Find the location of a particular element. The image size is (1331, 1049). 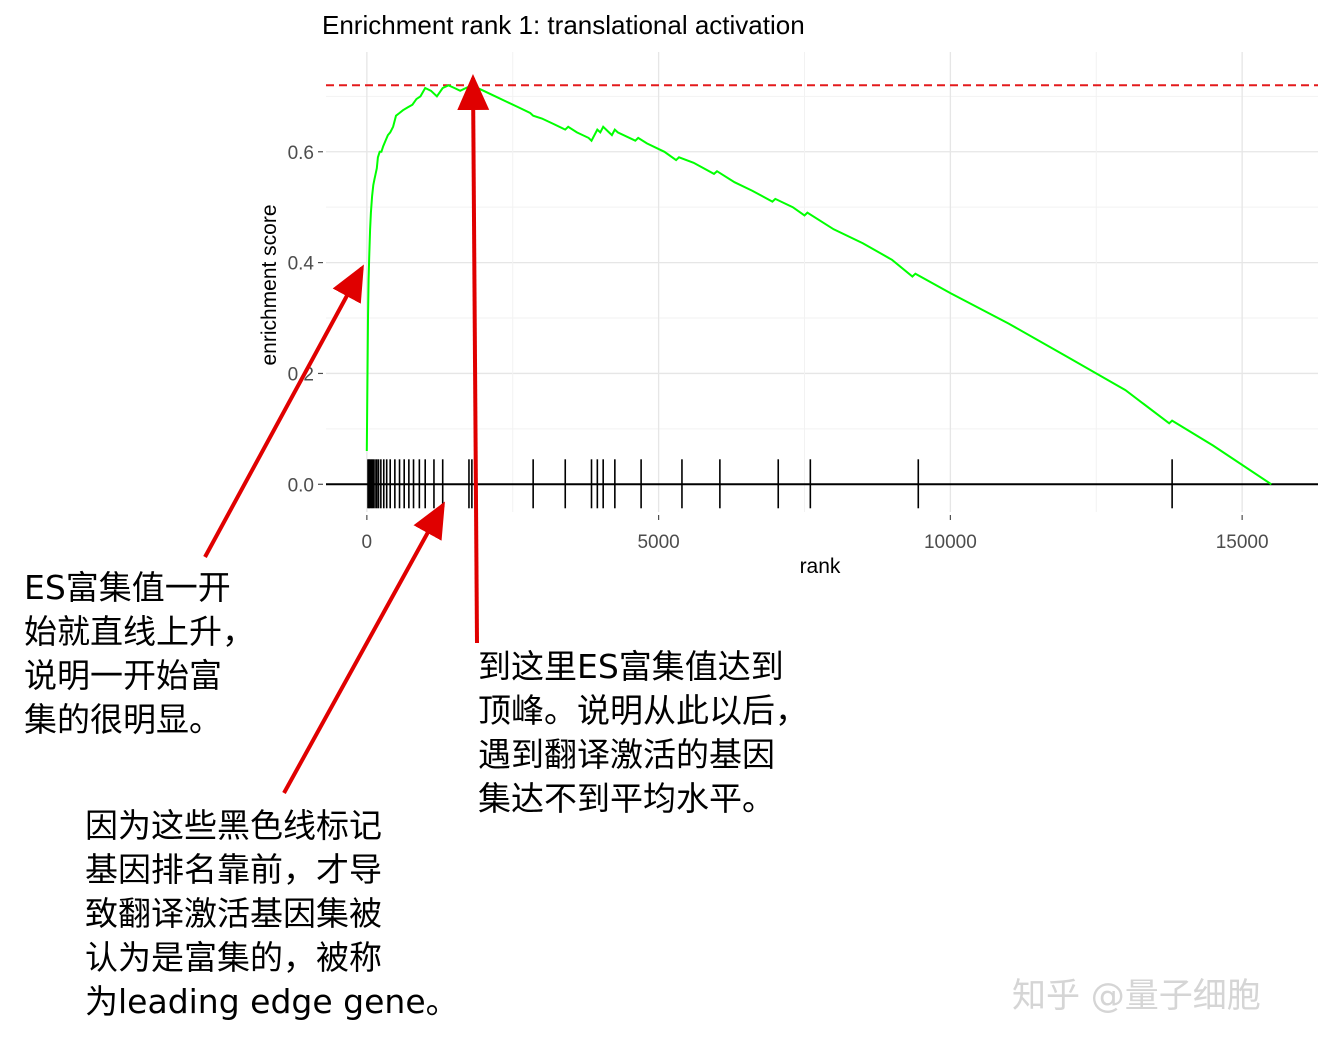

note-es-rise: ES富集值一开 始就直线上升， 说明一开始富 集的很明显。 is located at coordinates (139, 653).